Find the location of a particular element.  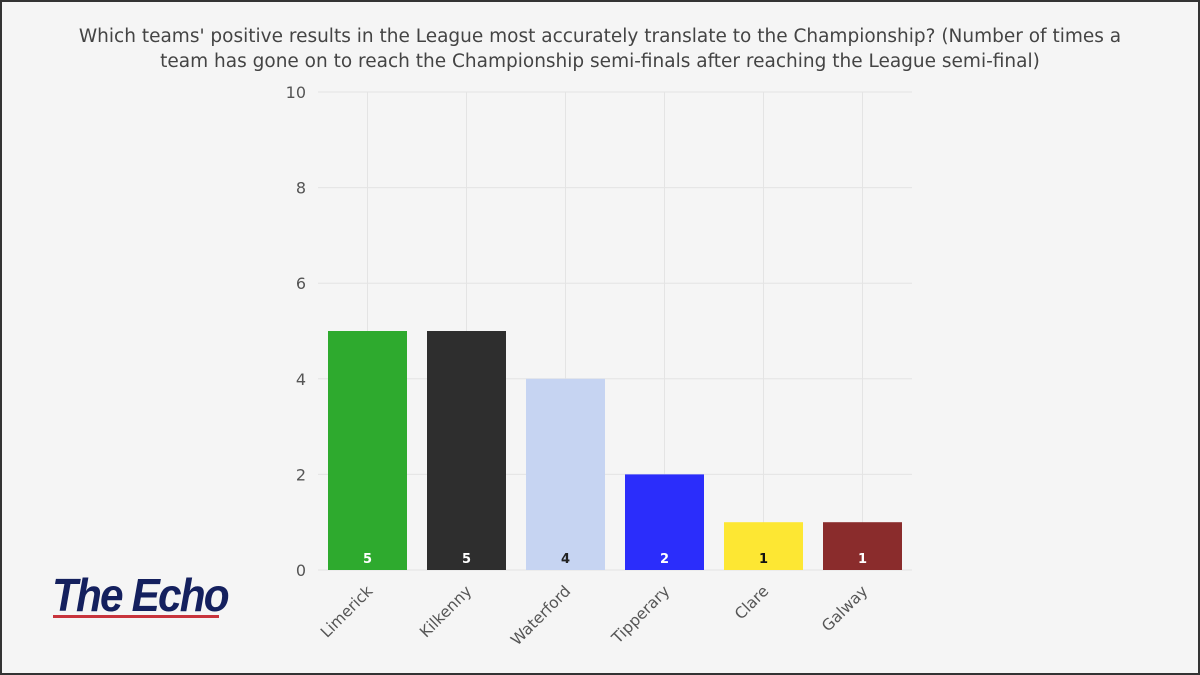

data-label: 4 is located at coordinates (565, 559).